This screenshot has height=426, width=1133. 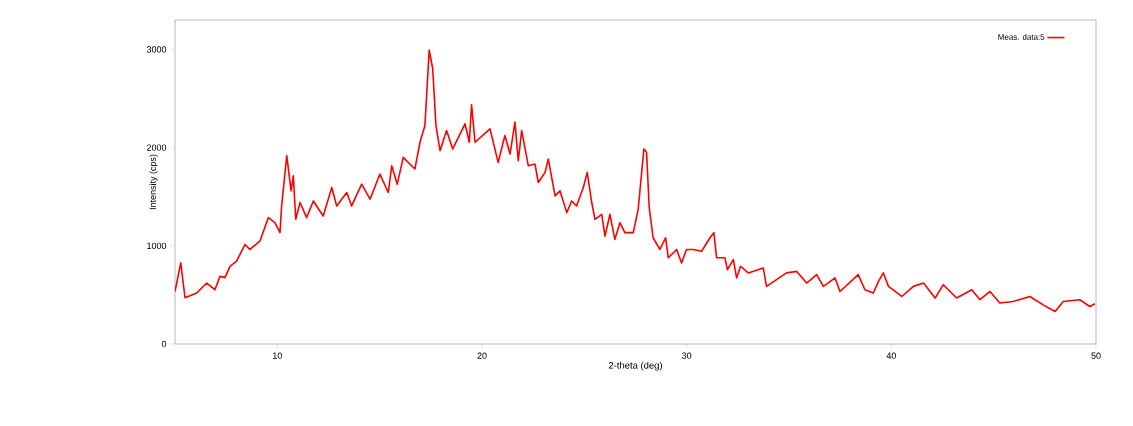 I want to click on x-tick-label: 30, so click(x=687, y=355).